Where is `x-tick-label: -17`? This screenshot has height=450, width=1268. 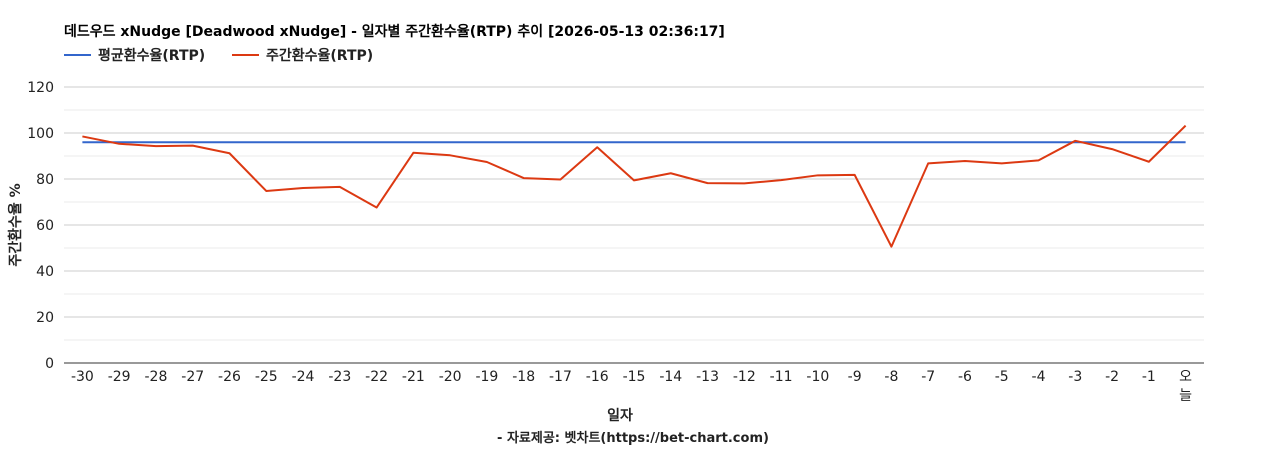 x-tick-label: -17 is located at coordinates (560, 377).